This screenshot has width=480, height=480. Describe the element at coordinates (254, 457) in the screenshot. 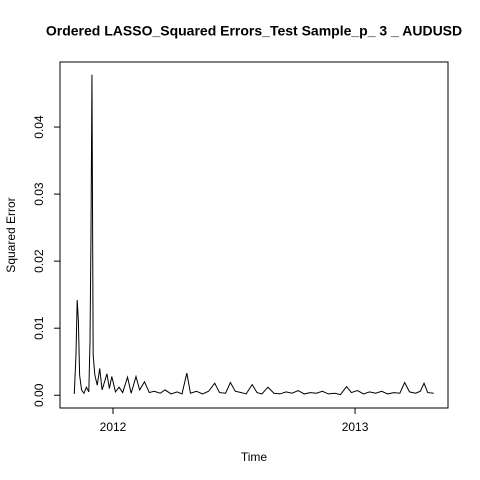

I see `x-axis-label: Time` at that location.